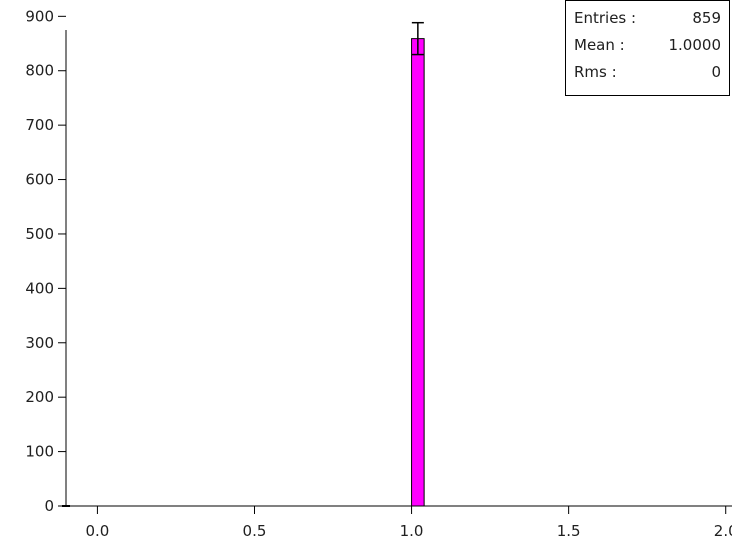 This screenshot has width=732, height=548. Describe the element at coordinates (595, 72) in the screenshot. I see `stats-rms-label: Rms :` at that location.